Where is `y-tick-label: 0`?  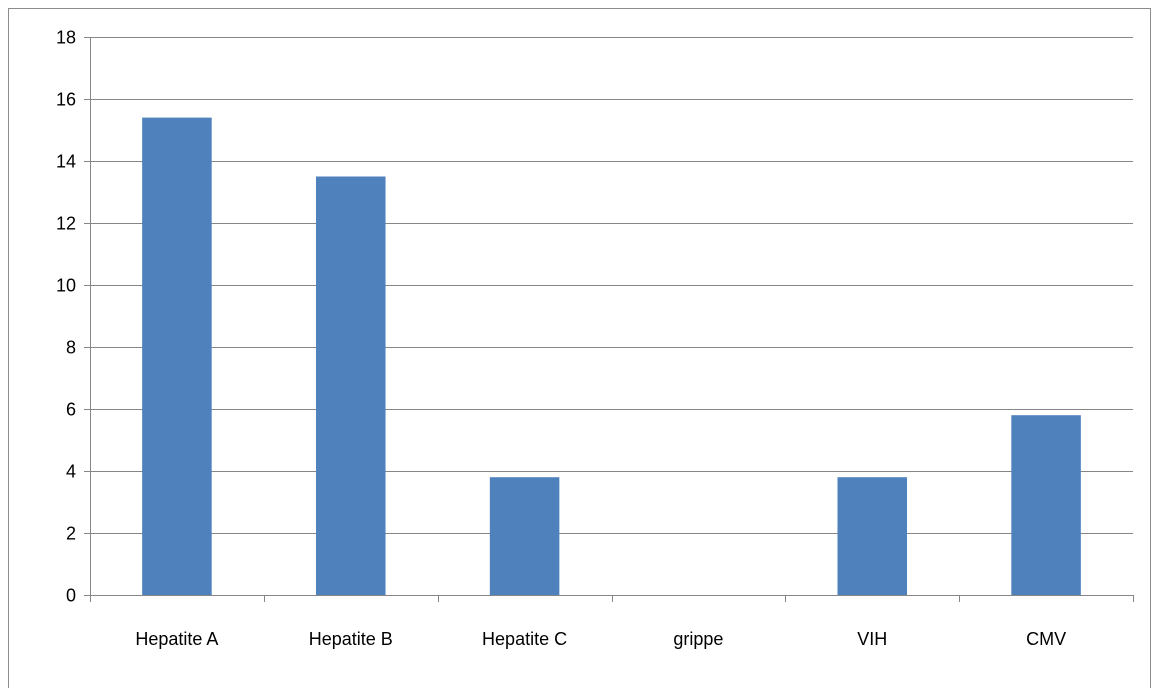
y-tick-label: 0 is located at coordinates (71, 596).